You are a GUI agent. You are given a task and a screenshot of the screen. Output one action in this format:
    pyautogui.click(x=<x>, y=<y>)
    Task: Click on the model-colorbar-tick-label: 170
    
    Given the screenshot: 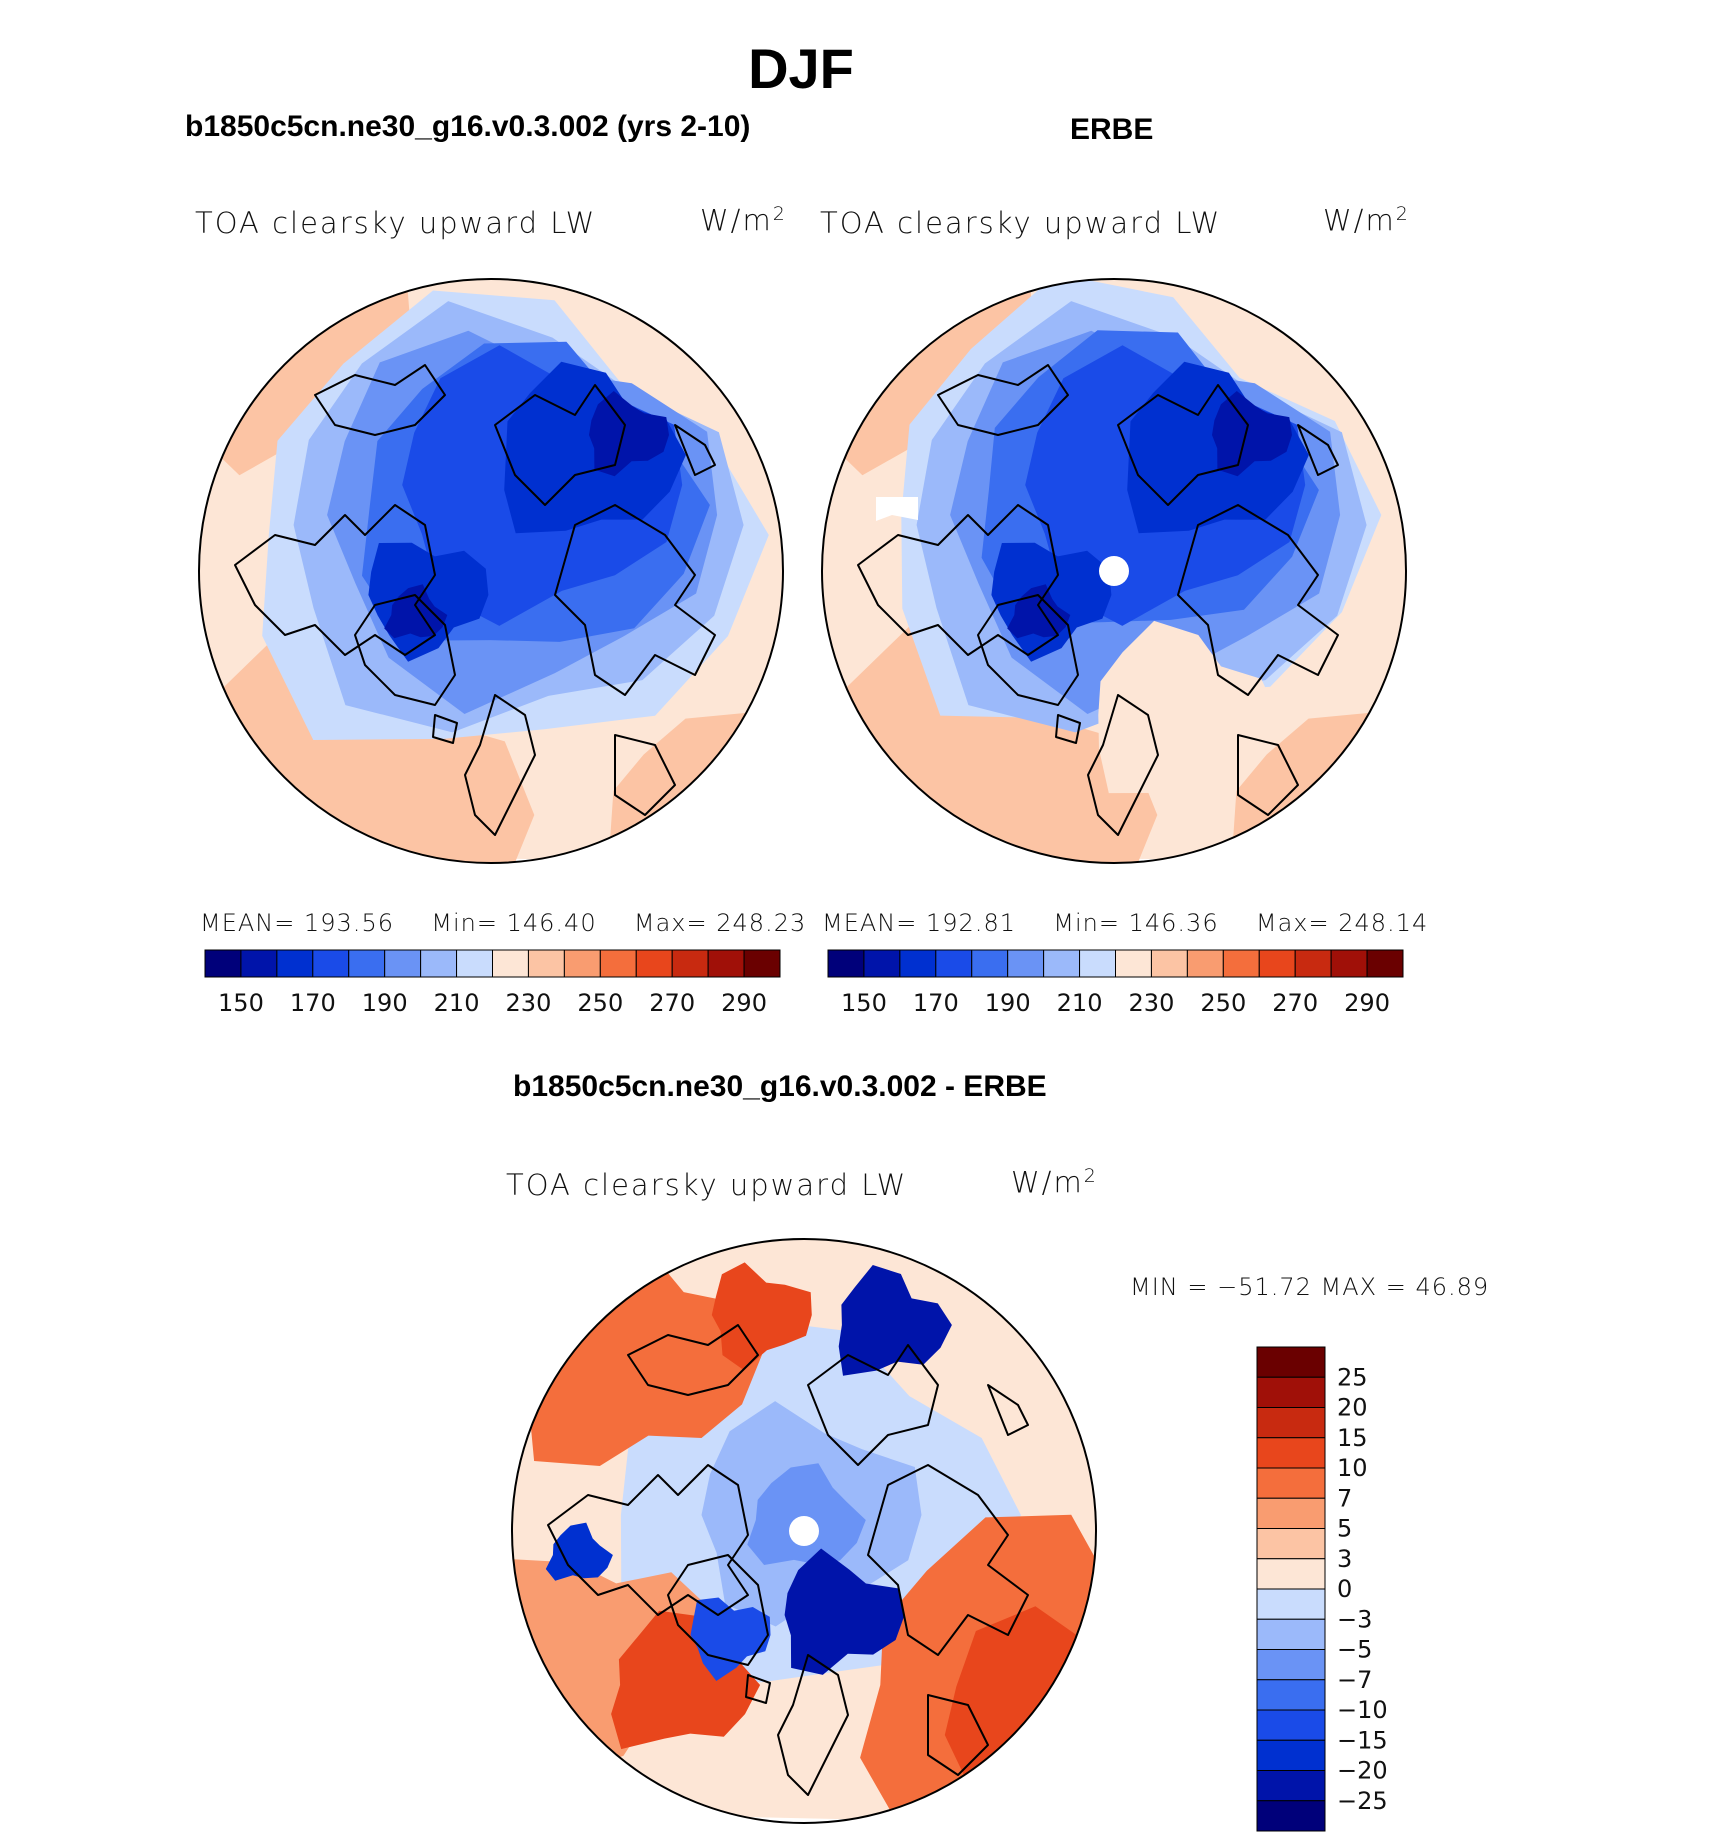 What is the action you would take?
    pyautogui.click(x=313, y=1003)
    